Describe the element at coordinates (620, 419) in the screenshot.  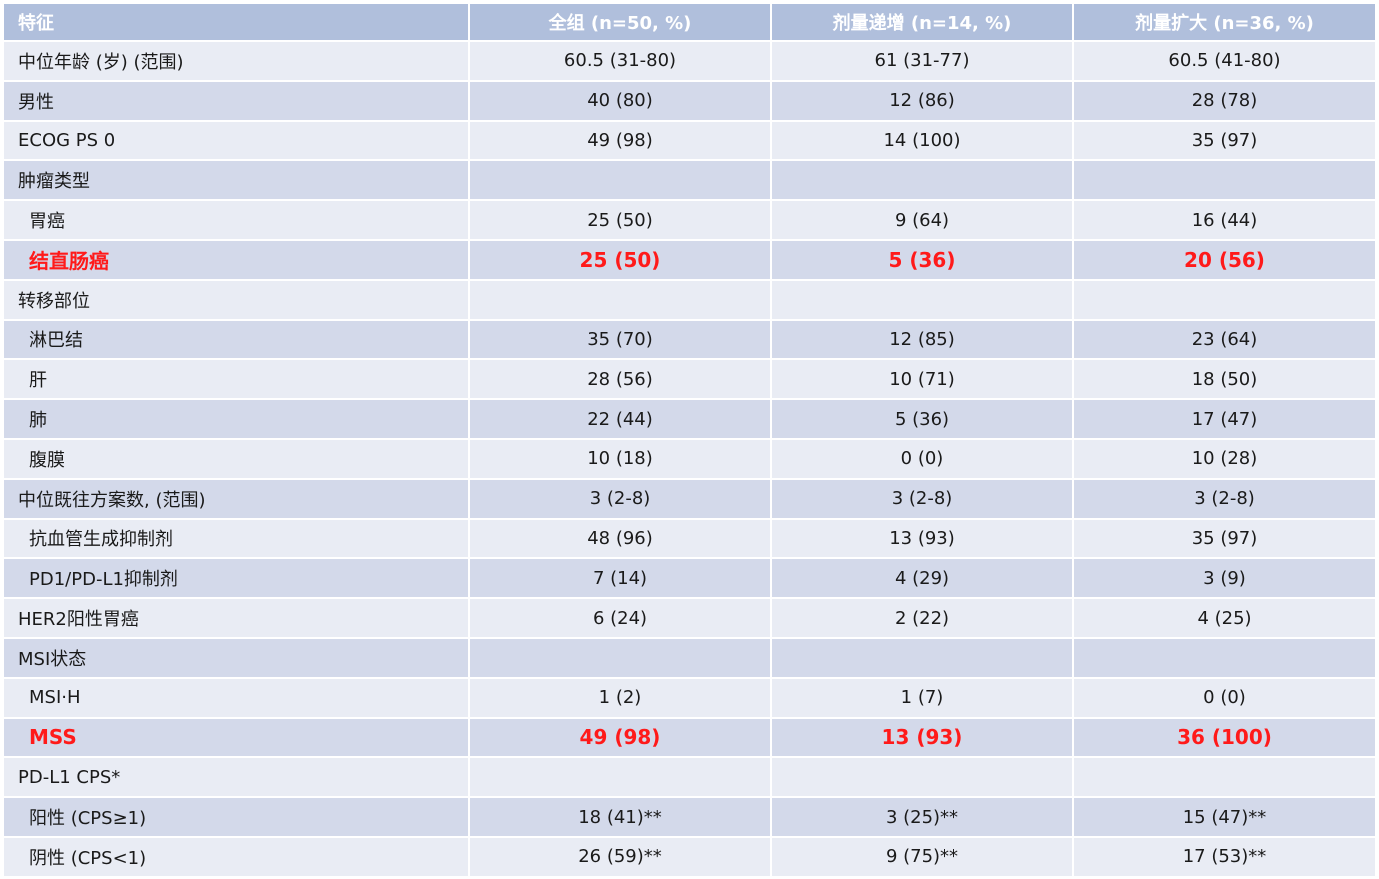
I see `value-all-group: 22 (44)` at that location.